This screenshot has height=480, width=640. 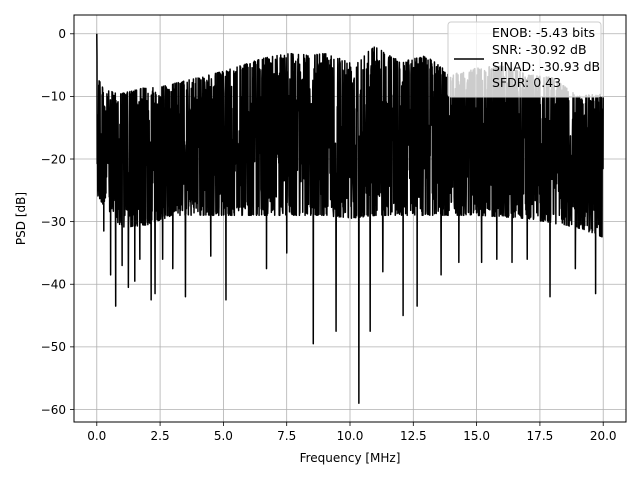 I want to click on legend-entry-sinad: SINAD: -30.93 dB, so click(x=546, y=66).